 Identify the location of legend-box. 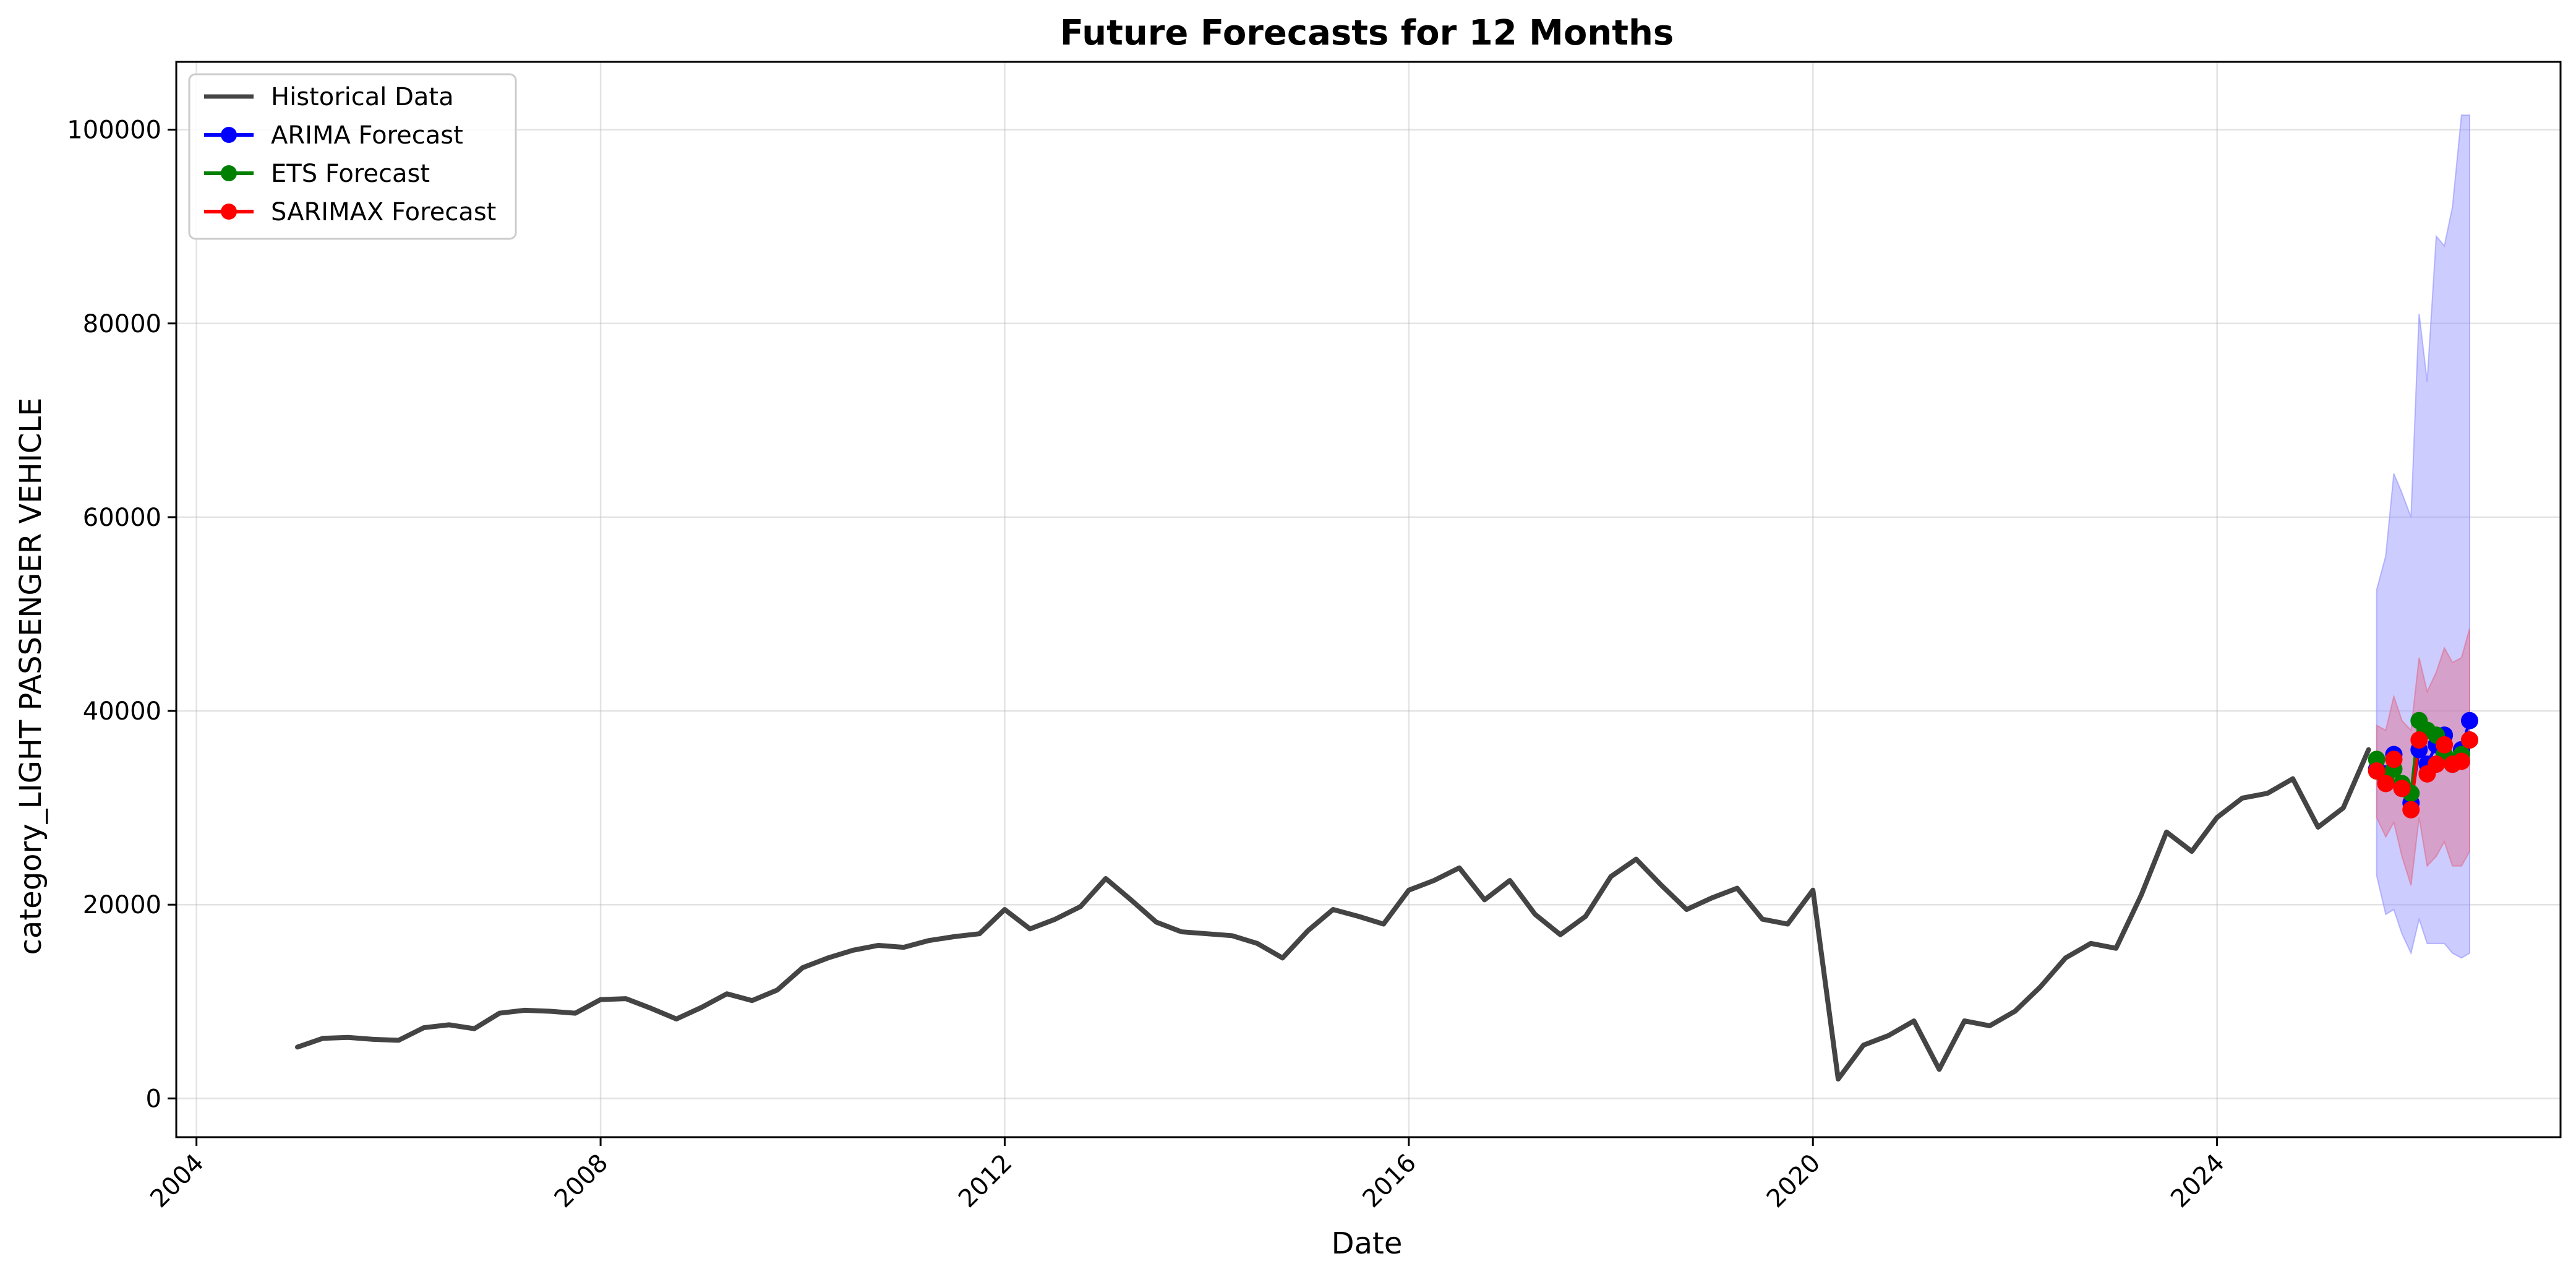
(352, 156).